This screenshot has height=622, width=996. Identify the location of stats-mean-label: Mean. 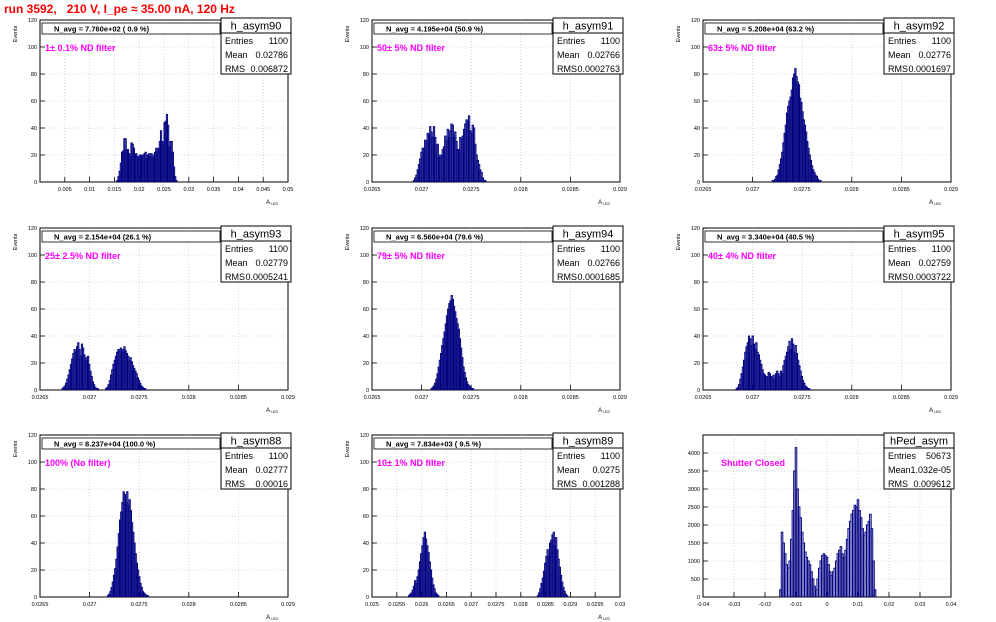
(568, 263).